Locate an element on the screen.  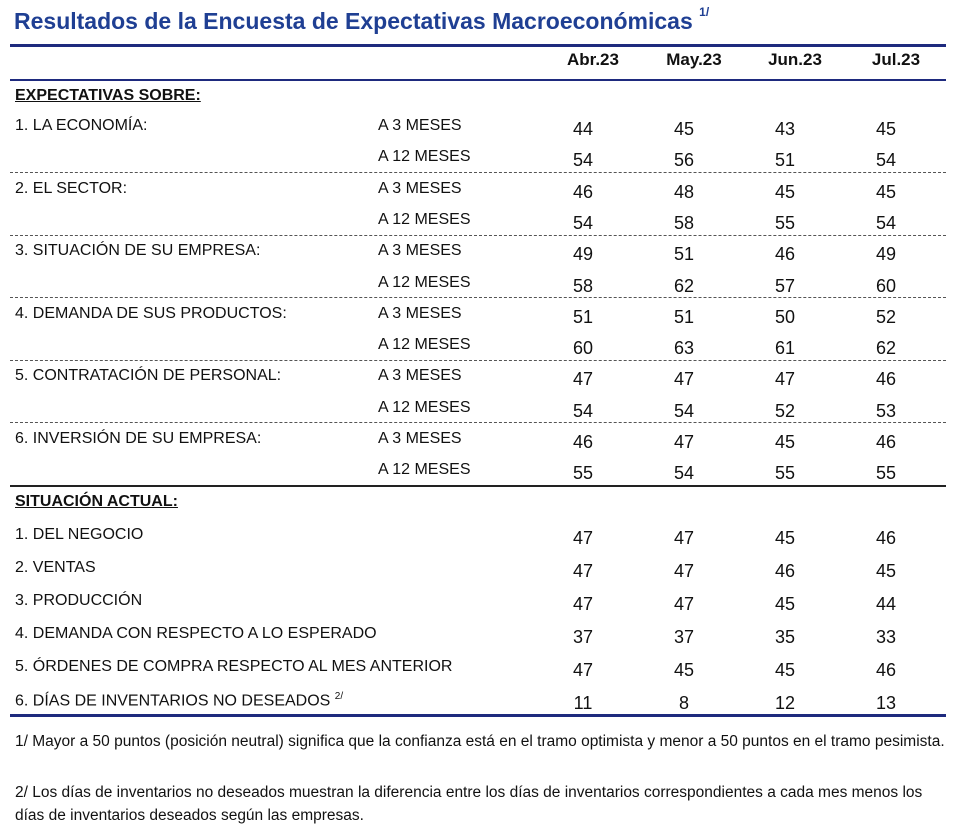
row-label: 6. DÍAS DE INVENTARIOS NO DESEADOS 2/ is located at coordinates (179, 700).